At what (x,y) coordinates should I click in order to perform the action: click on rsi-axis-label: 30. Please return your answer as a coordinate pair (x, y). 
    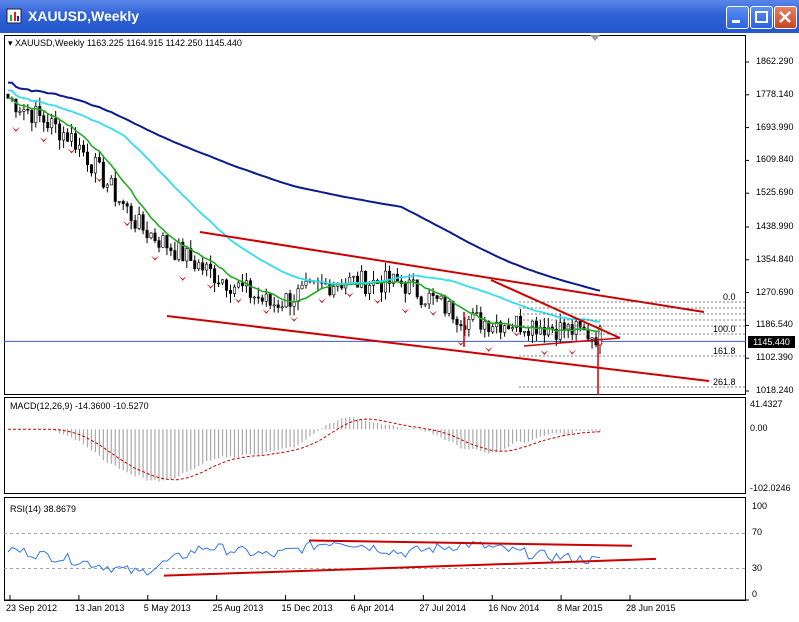
    Looking at the image, I should click on (757, 567).